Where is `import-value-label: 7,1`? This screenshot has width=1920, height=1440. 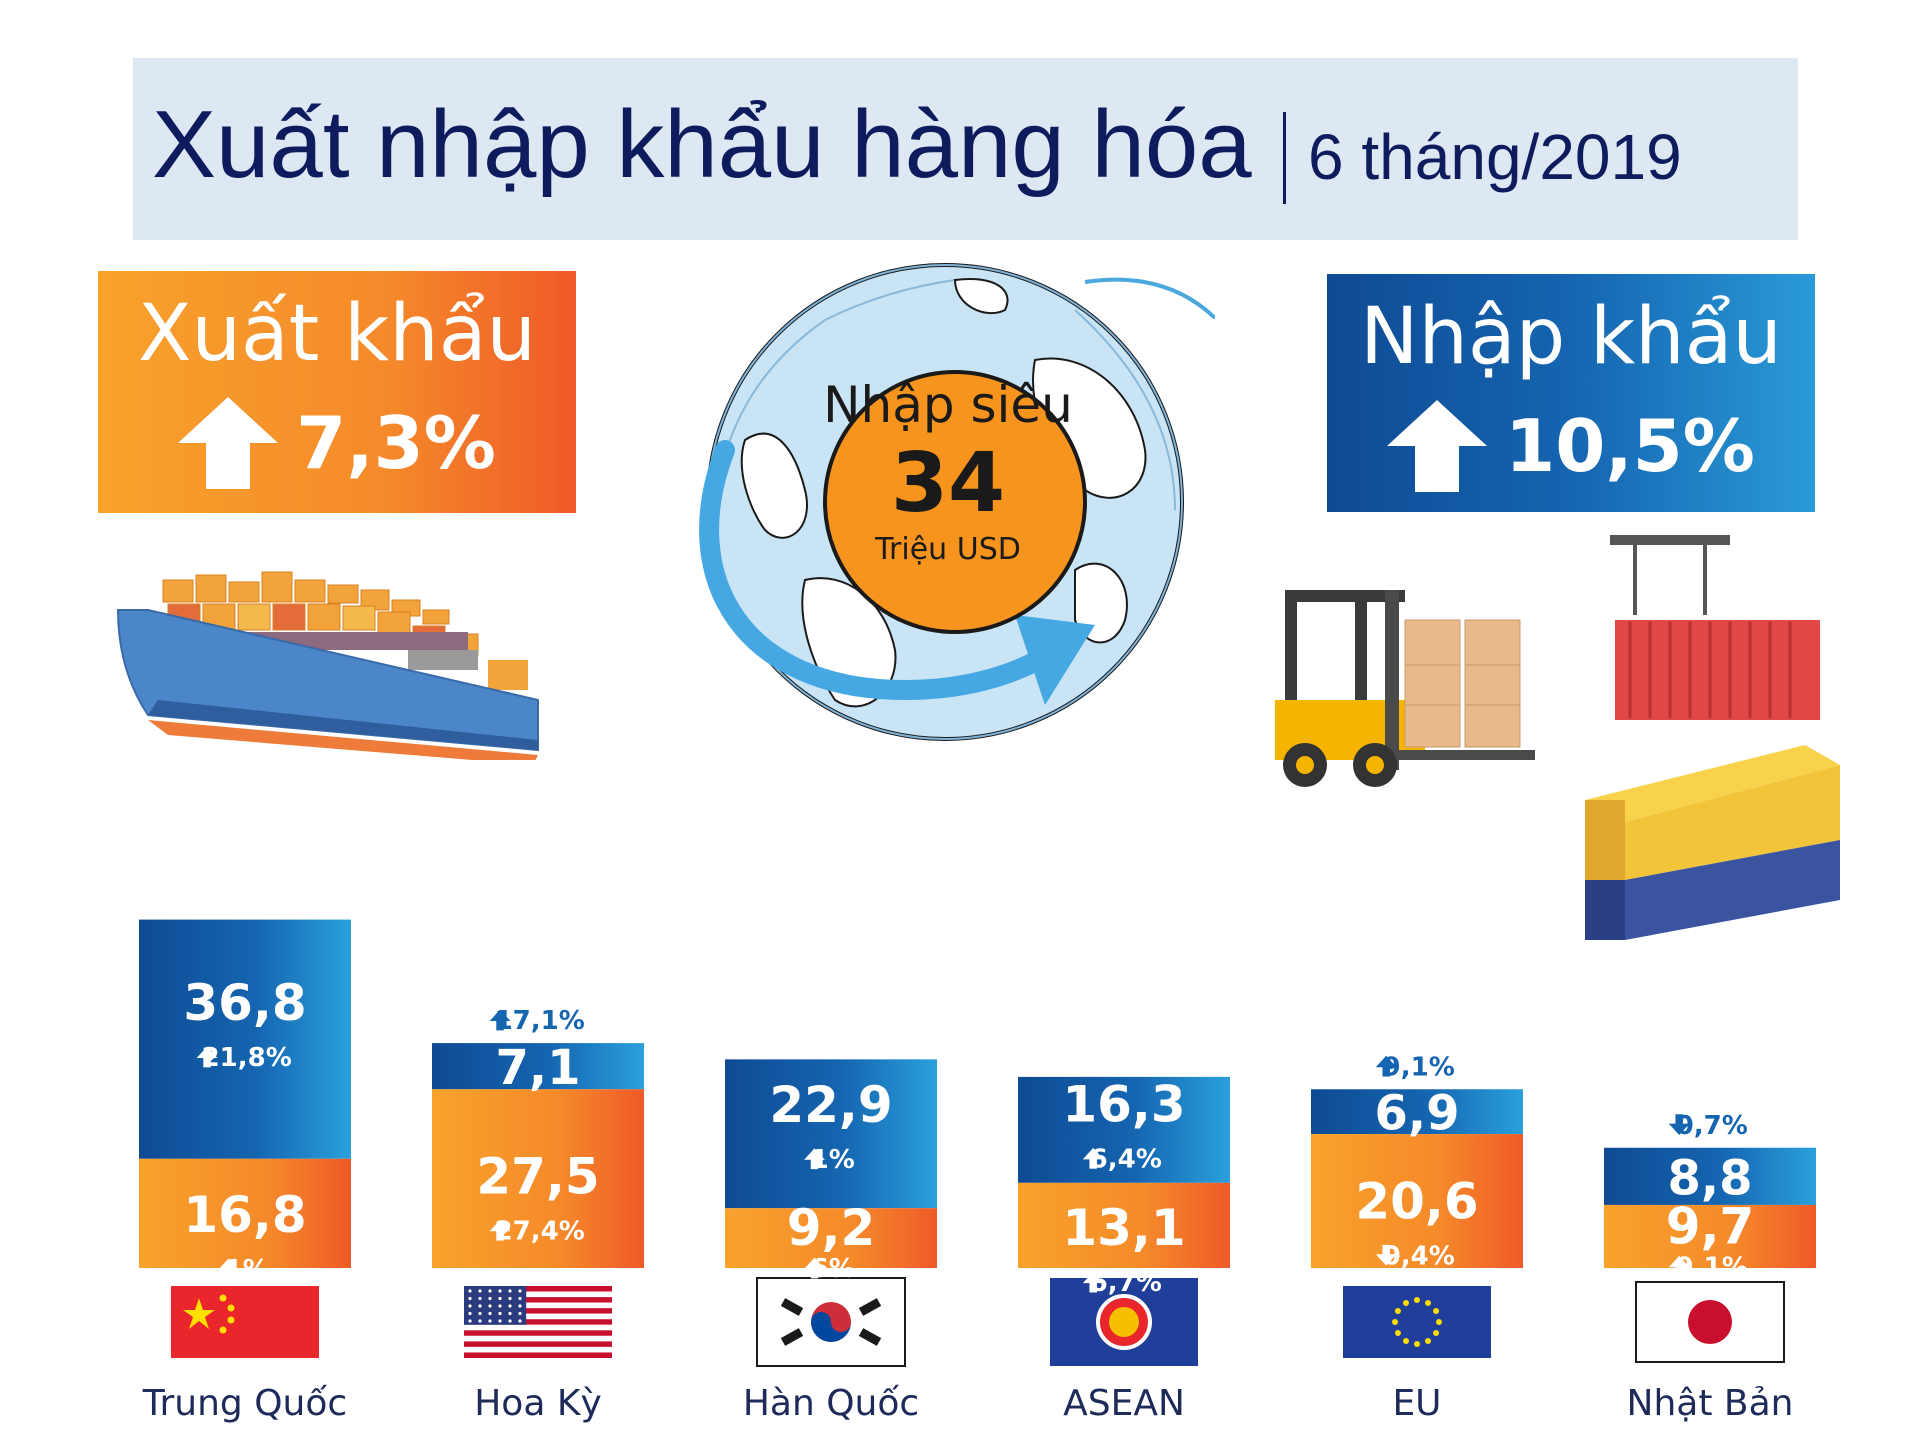 import-value-label: 7,1 is located at coordinates (537, 1068).